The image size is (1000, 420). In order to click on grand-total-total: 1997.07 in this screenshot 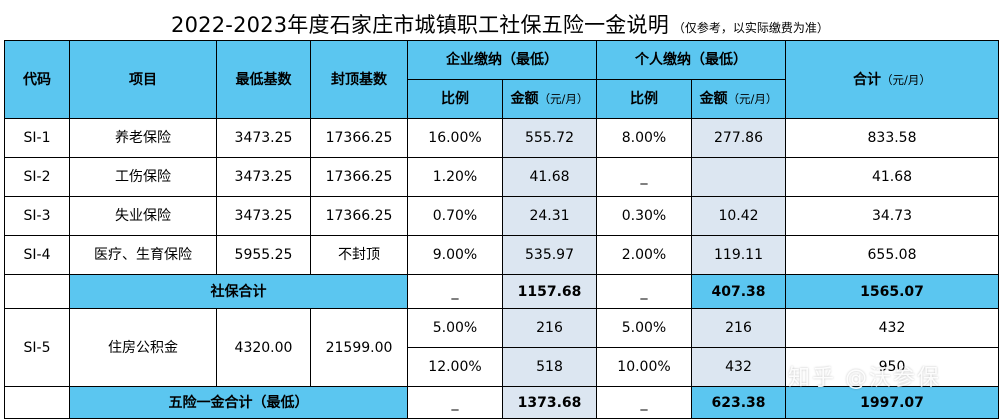, I will do `click(892, 402)`.